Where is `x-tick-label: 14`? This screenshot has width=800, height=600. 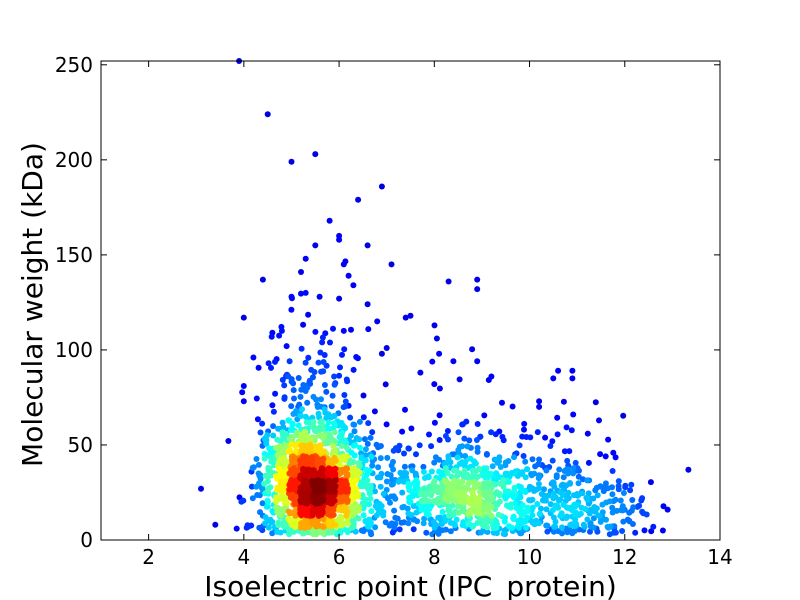 x-tick-label: 14 is located at coordinates (719, 557).